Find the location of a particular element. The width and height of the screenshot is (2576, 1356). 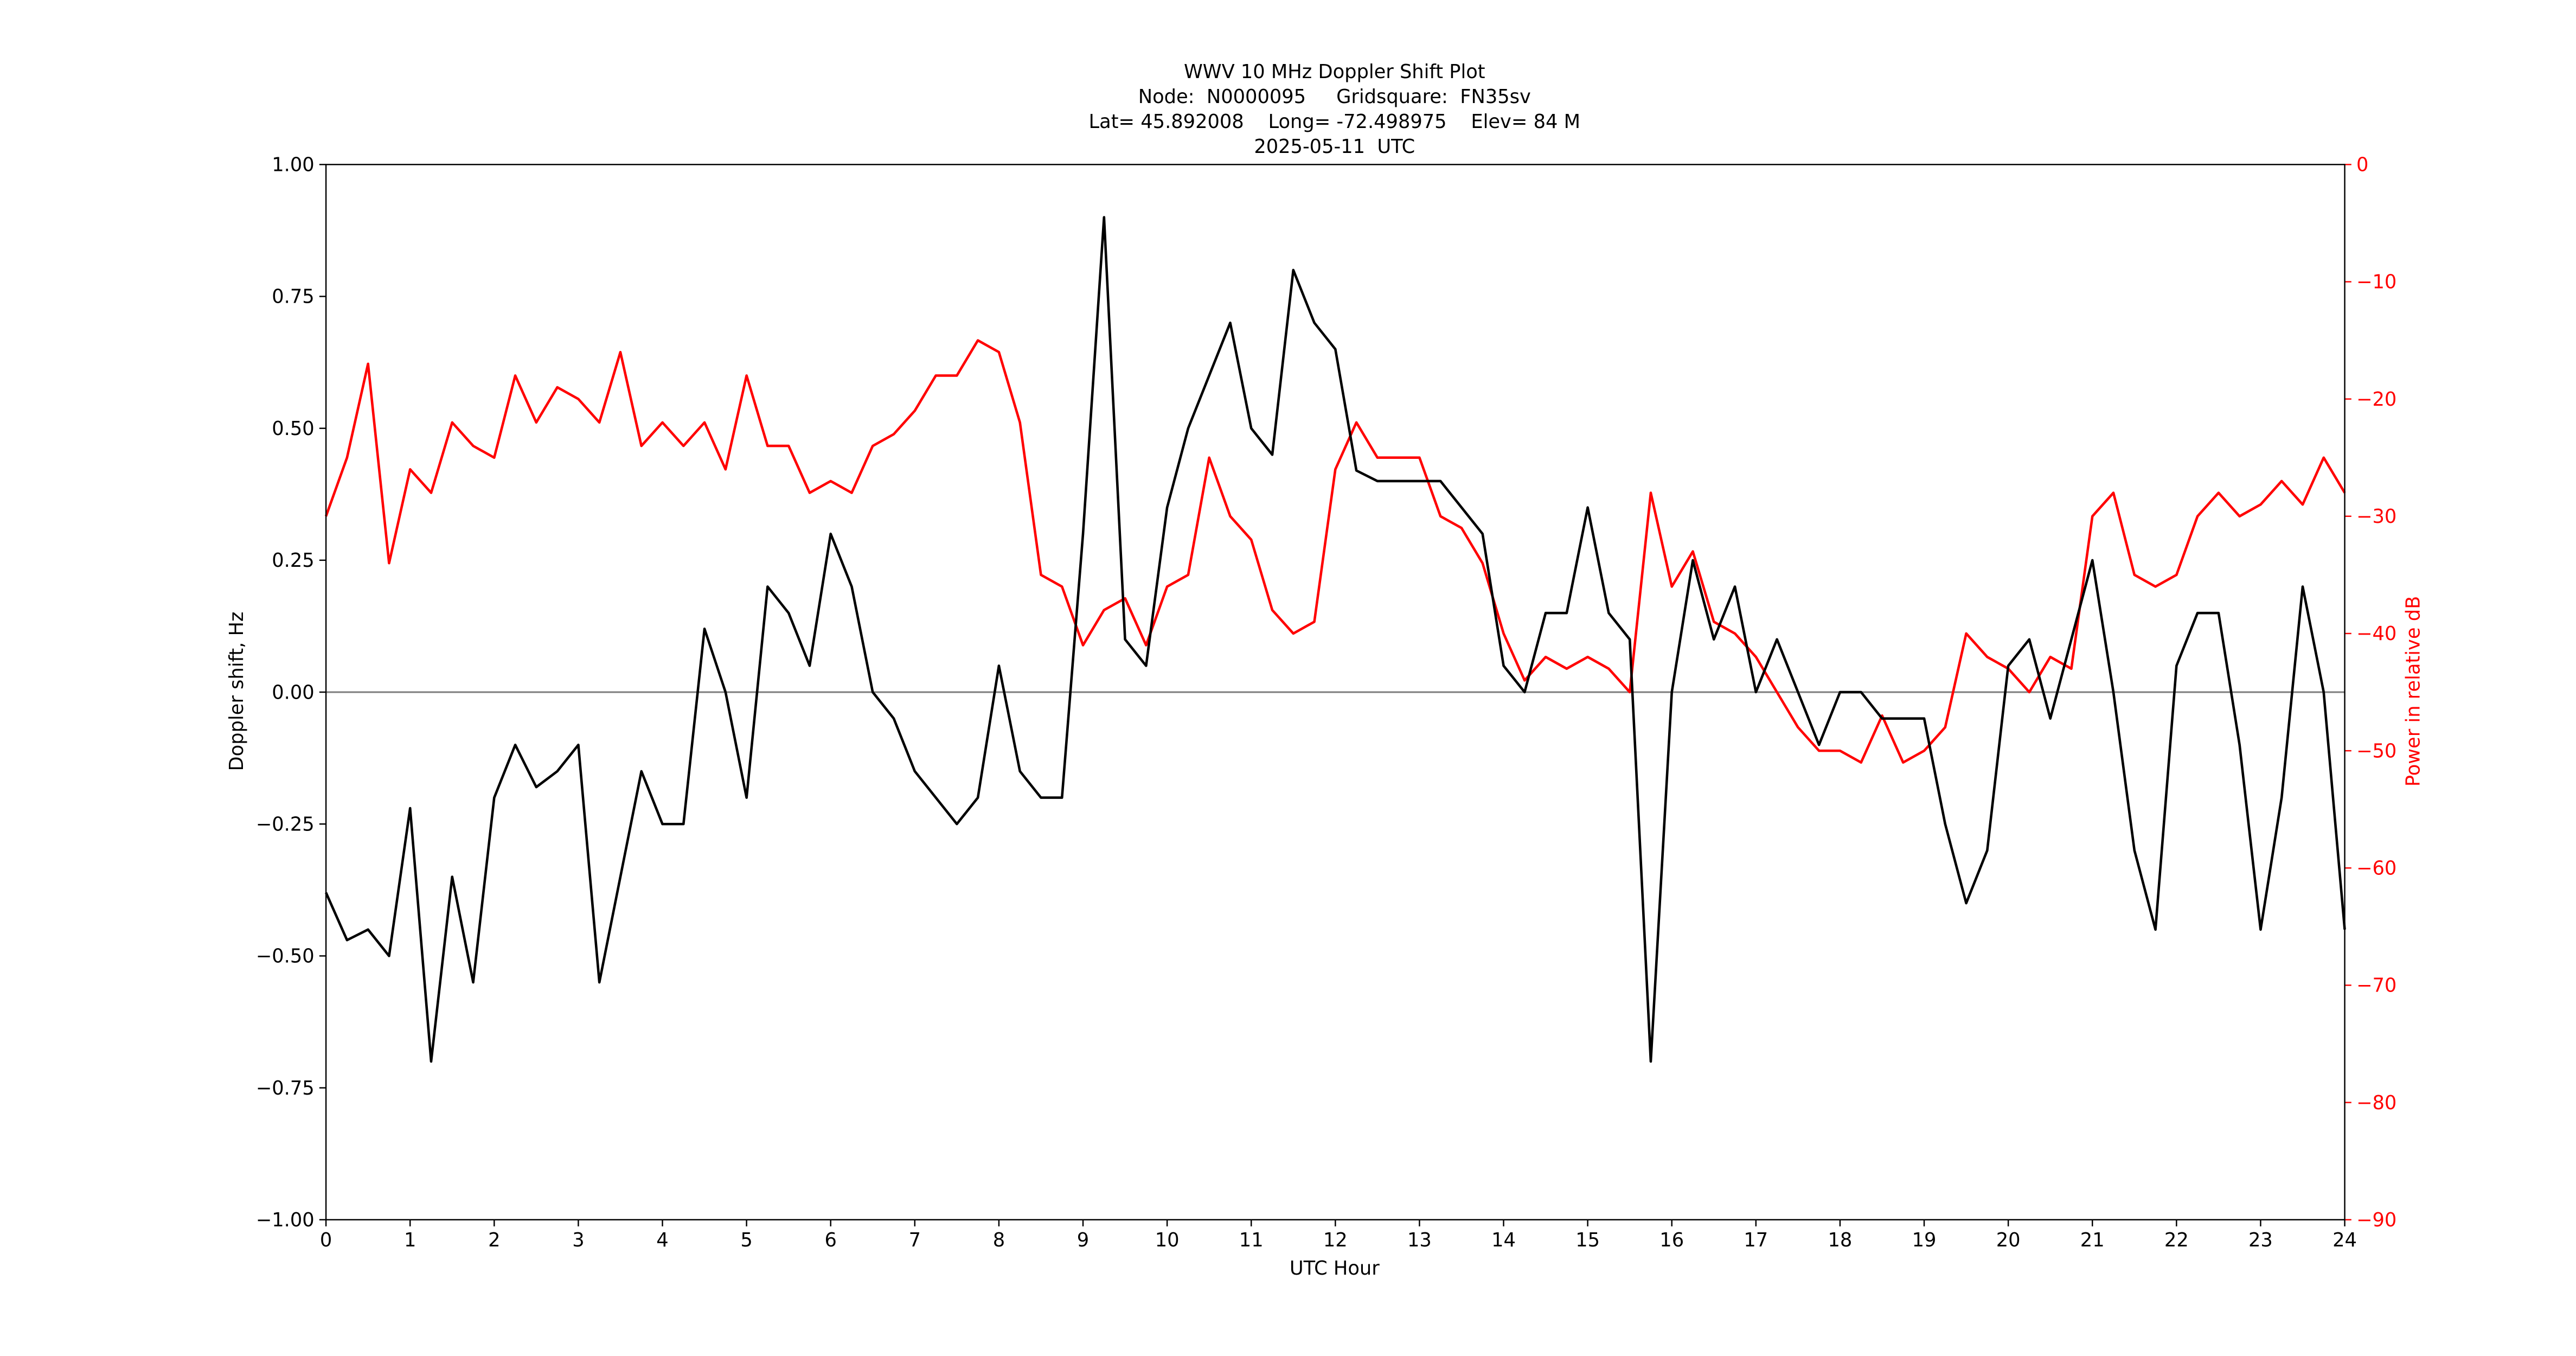

y2-tick-label: −80 is located at coordinates (2376, 1103).